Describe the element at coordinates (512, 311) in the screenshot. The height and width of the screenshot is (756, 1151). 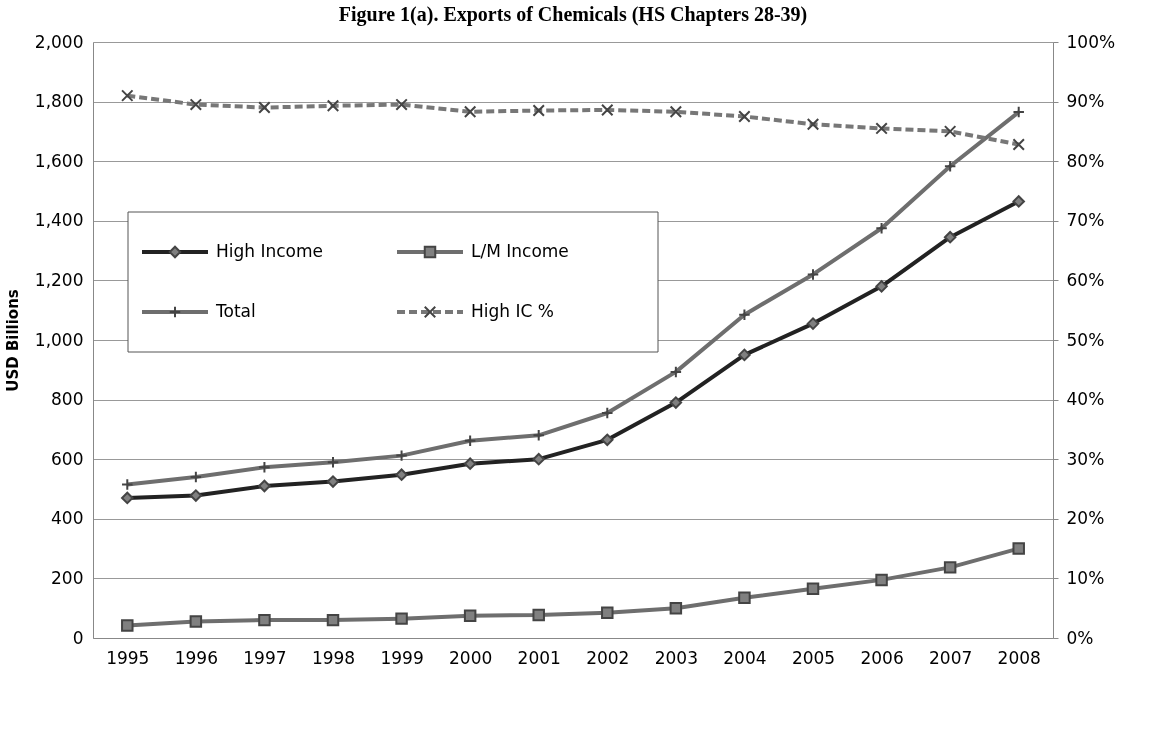
I see `legend-label: High IC %` at that location.